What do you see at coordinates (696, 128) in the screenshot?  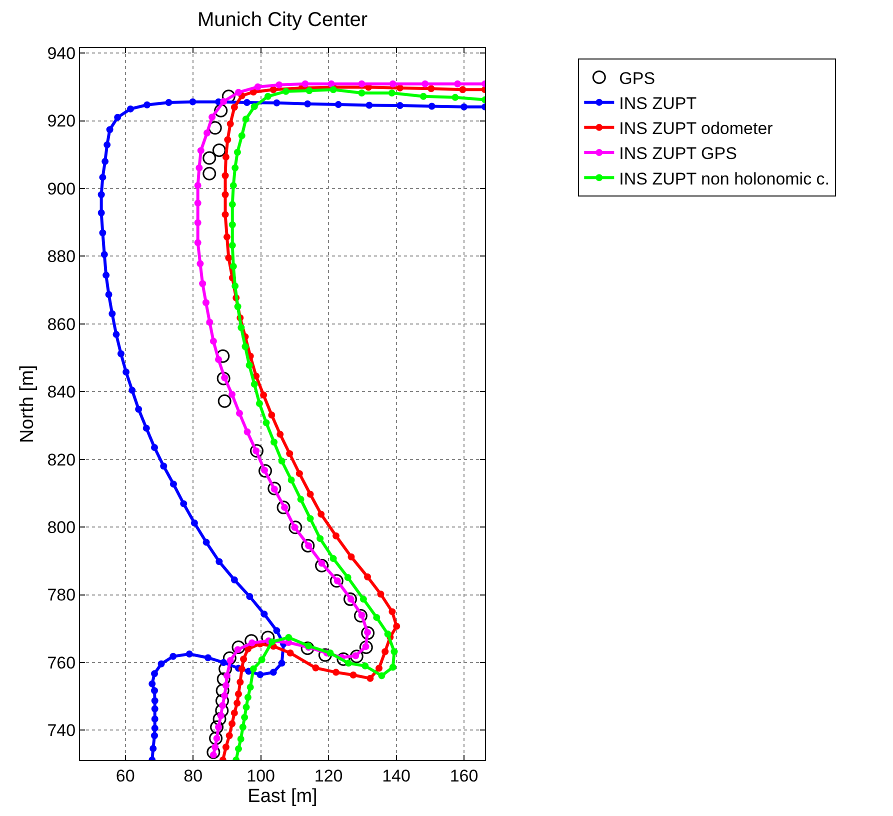 I see `legend-label: INS ZUPT odometer` at bounding box center [696, 128].